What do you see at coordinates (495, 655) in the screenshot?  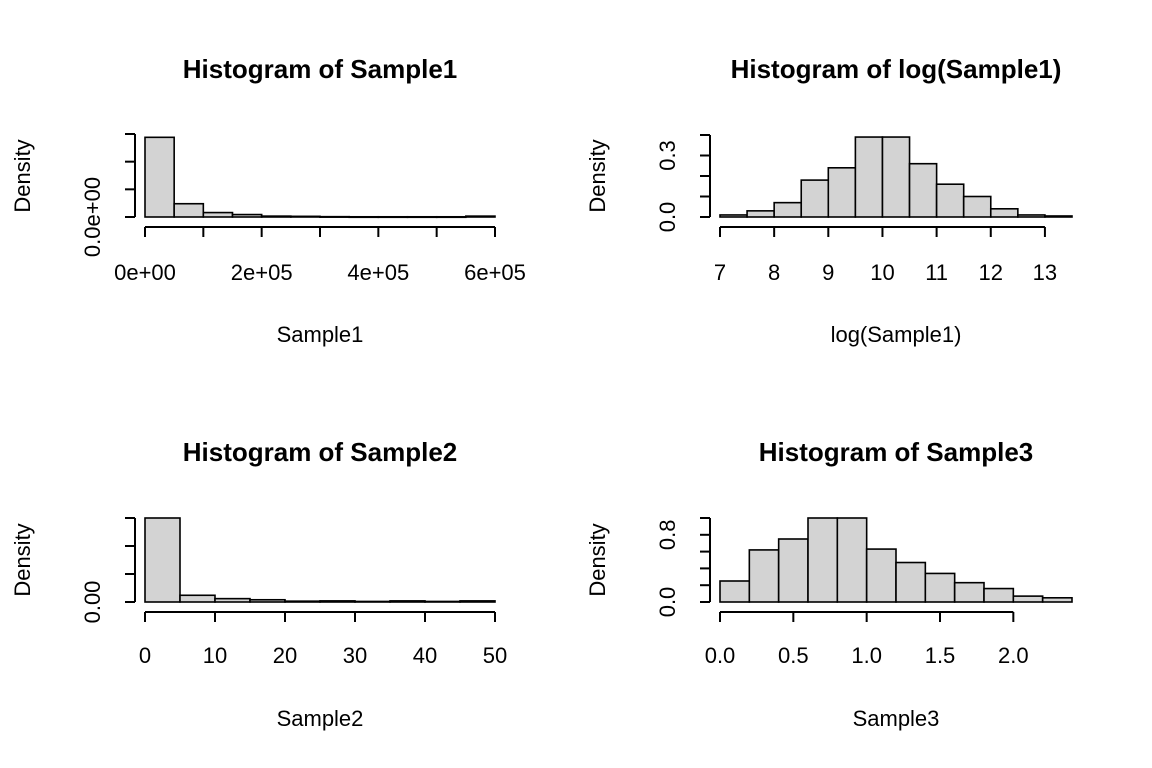 I see `x-tick-label: 50` at bounding box center [495, 655].